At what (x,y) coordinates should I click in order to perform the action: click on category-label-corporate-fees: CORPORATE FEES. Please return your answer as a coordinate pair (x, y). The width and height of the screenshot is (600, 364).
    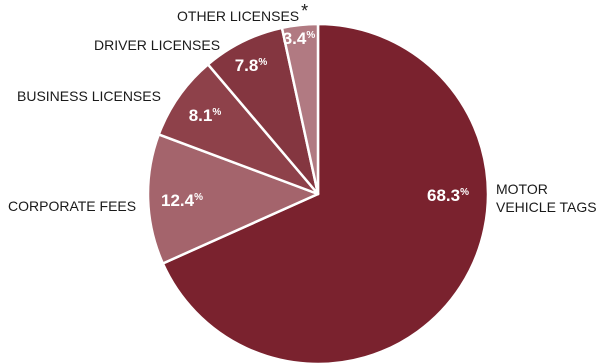
    Looking at the image, I should click on (72, 206).